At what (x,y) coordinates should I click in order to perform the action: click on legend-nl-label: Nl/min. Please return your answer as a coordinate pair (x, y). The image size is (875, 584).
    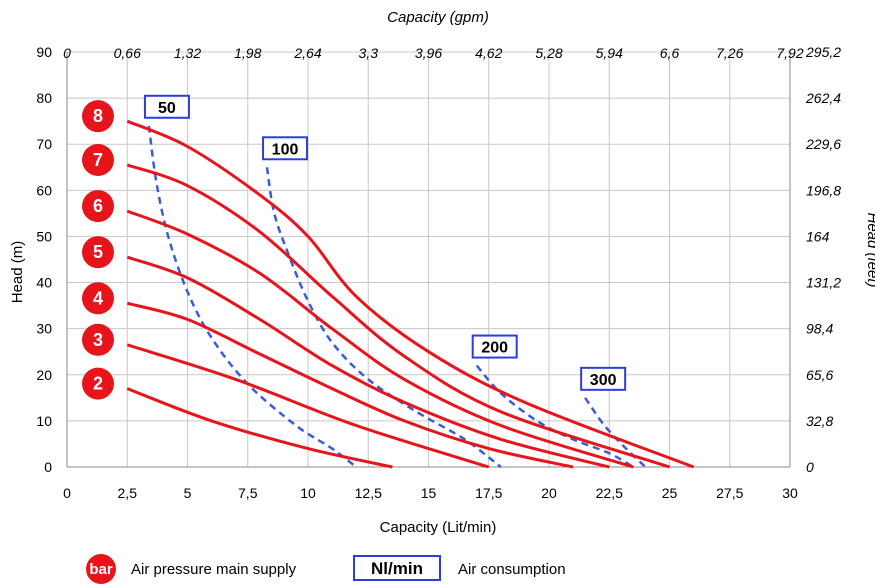
    Looking at the image, I should click on (397, 568).